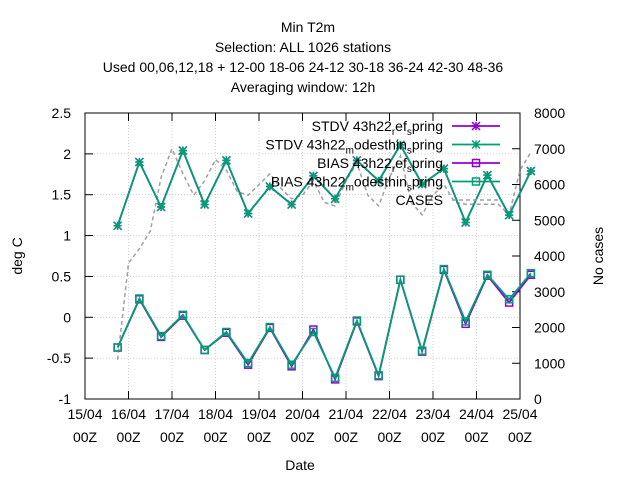  I want to click on y-axis-right: 8000 7000 6000 5000 4000 3000 2000 1000 0, so click(538, 256).